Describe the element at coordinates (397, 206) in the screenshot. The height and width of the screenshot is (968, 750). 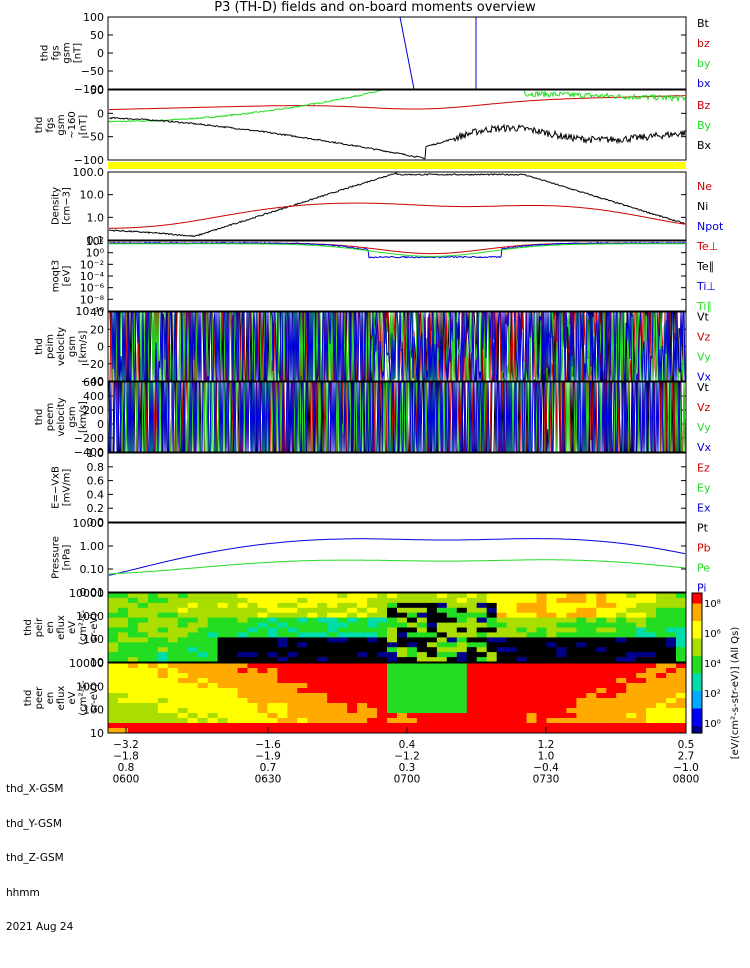
I see `panel-frame` at that location.